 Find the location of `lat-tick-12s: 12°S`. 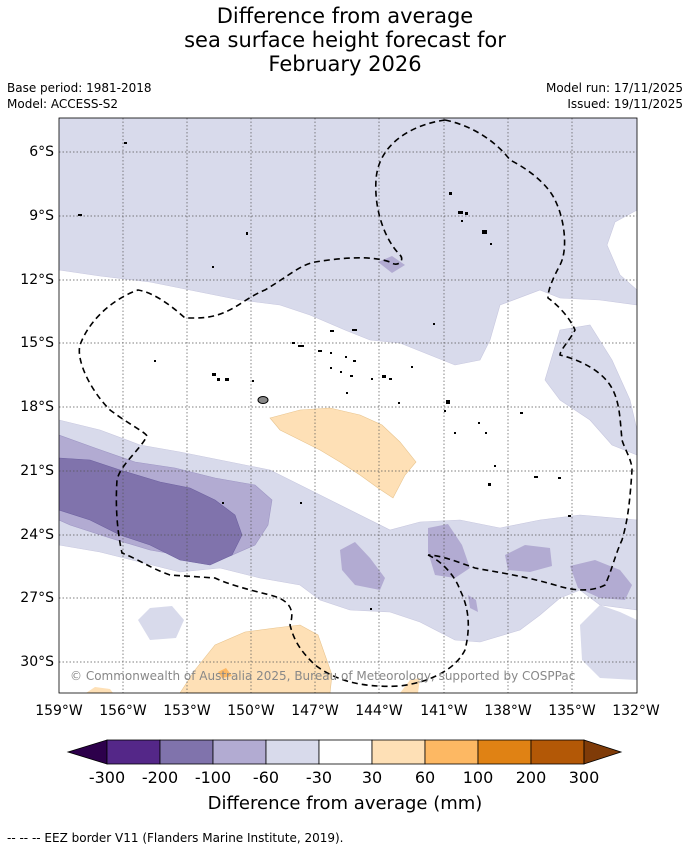

lat-tick-12s: 12°S is located at coordinates (37, 280).